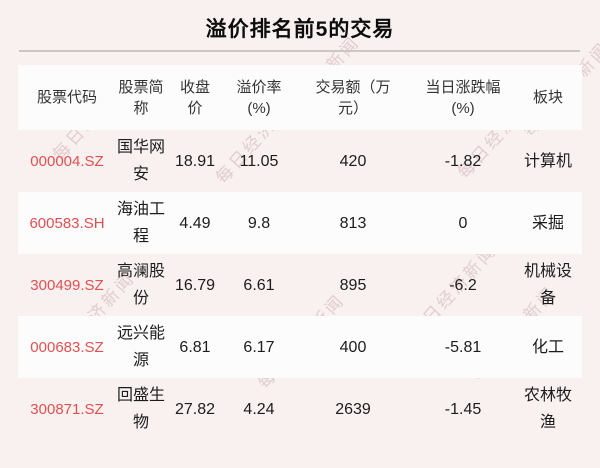 This screenshot has height=468, width=600. Describe the element at coordinates (195, 409) in the screenshot. I see `cell-close: 27.82` at that location.